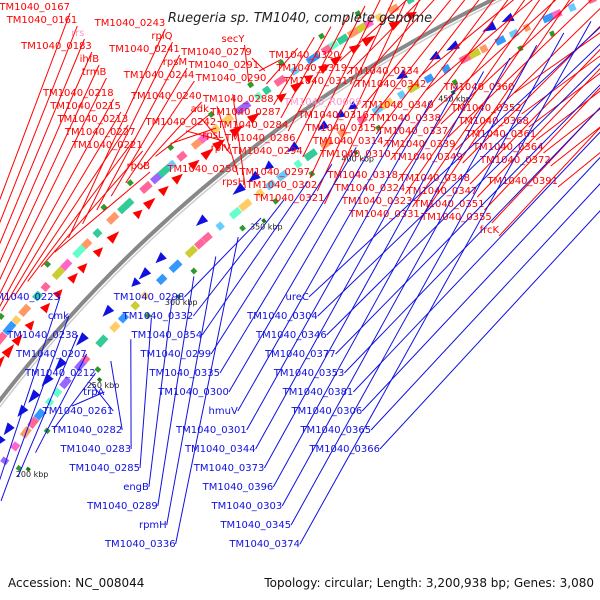 This screenshot has width=600, height=600. Describe the element at coordinates (102, 207) in the screenshot. I see `gene-callout: rpoB` at that location.